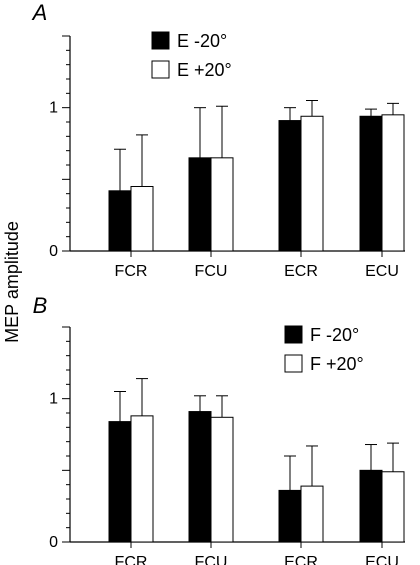 Image resolution: width=420 pixels, height=565 pixels. What do you see at coordinates (12, 282) in the screenshot?
I see `y-axis-label: MEP amplitude` at bounding box center [12, 282].